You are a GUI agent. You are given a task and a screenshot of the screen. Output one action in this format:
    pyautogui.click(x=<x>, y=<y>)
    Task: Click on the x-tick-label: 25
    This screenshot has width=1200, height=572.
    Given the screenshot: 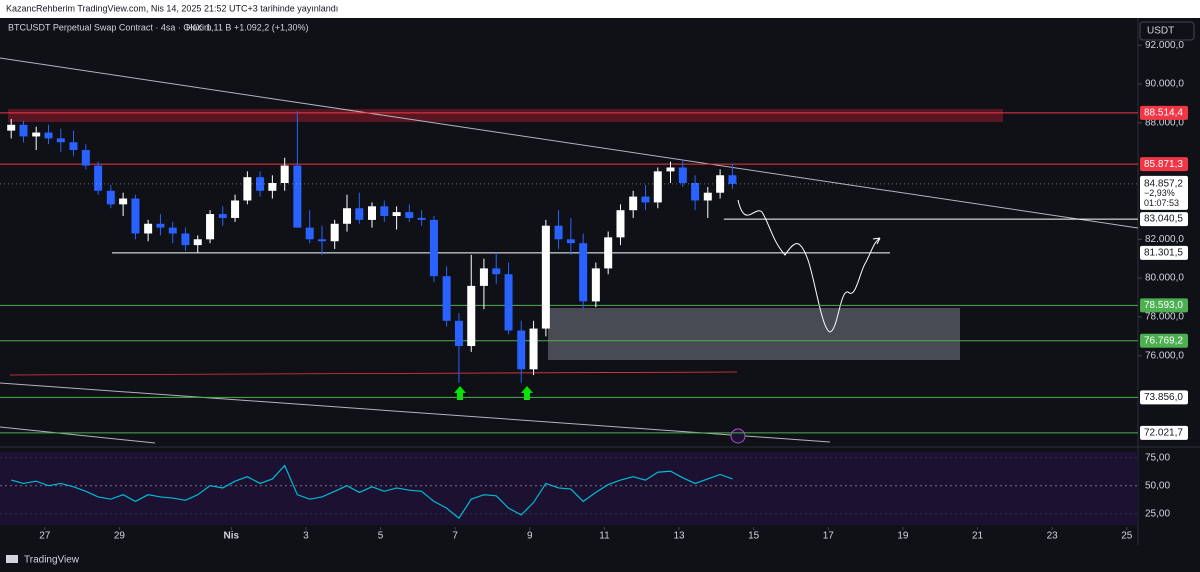 What is the action you would take?
    pyautogui.click(x=1127, y=536)
    